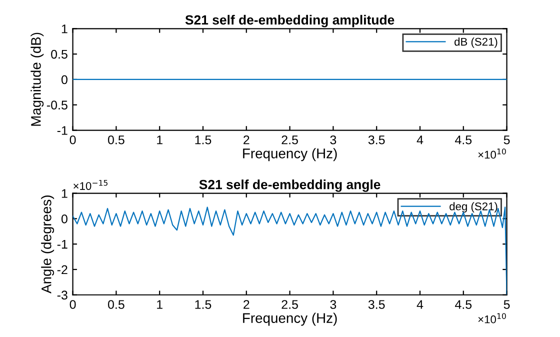  What do you see at coordinates (62, 295) in the screenshot?
I see `y-tick-label: -3` at bounding box center [62, 295].